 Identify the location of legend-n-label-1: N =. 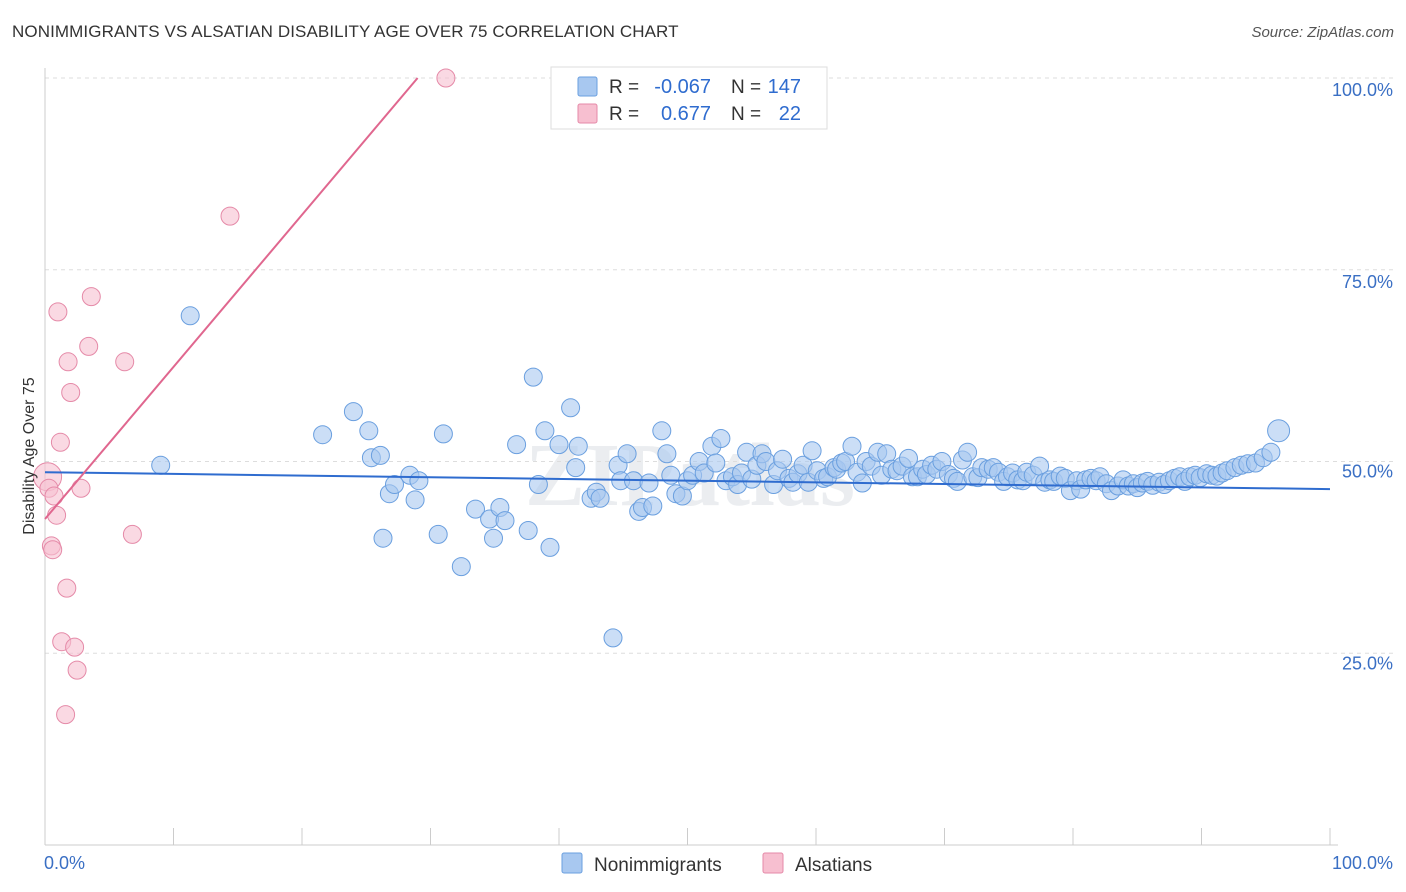
(746, 87).